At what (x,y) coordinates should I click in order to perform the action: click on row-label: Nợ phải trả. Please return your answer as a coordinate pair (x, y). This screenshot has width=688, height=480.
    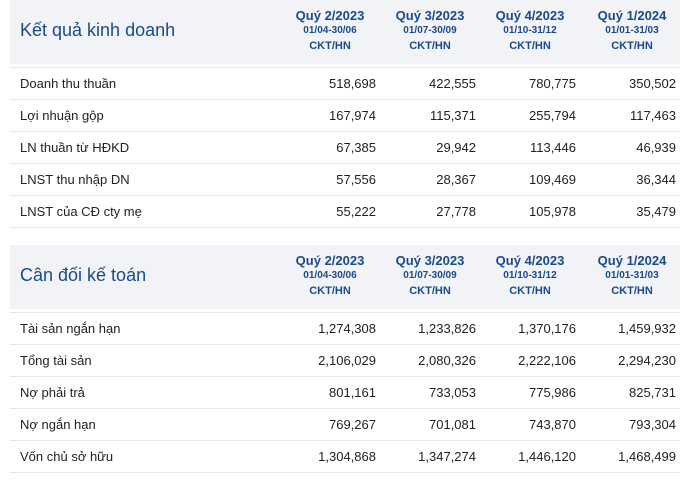
    Looking at the image, I should click on (52, 392).